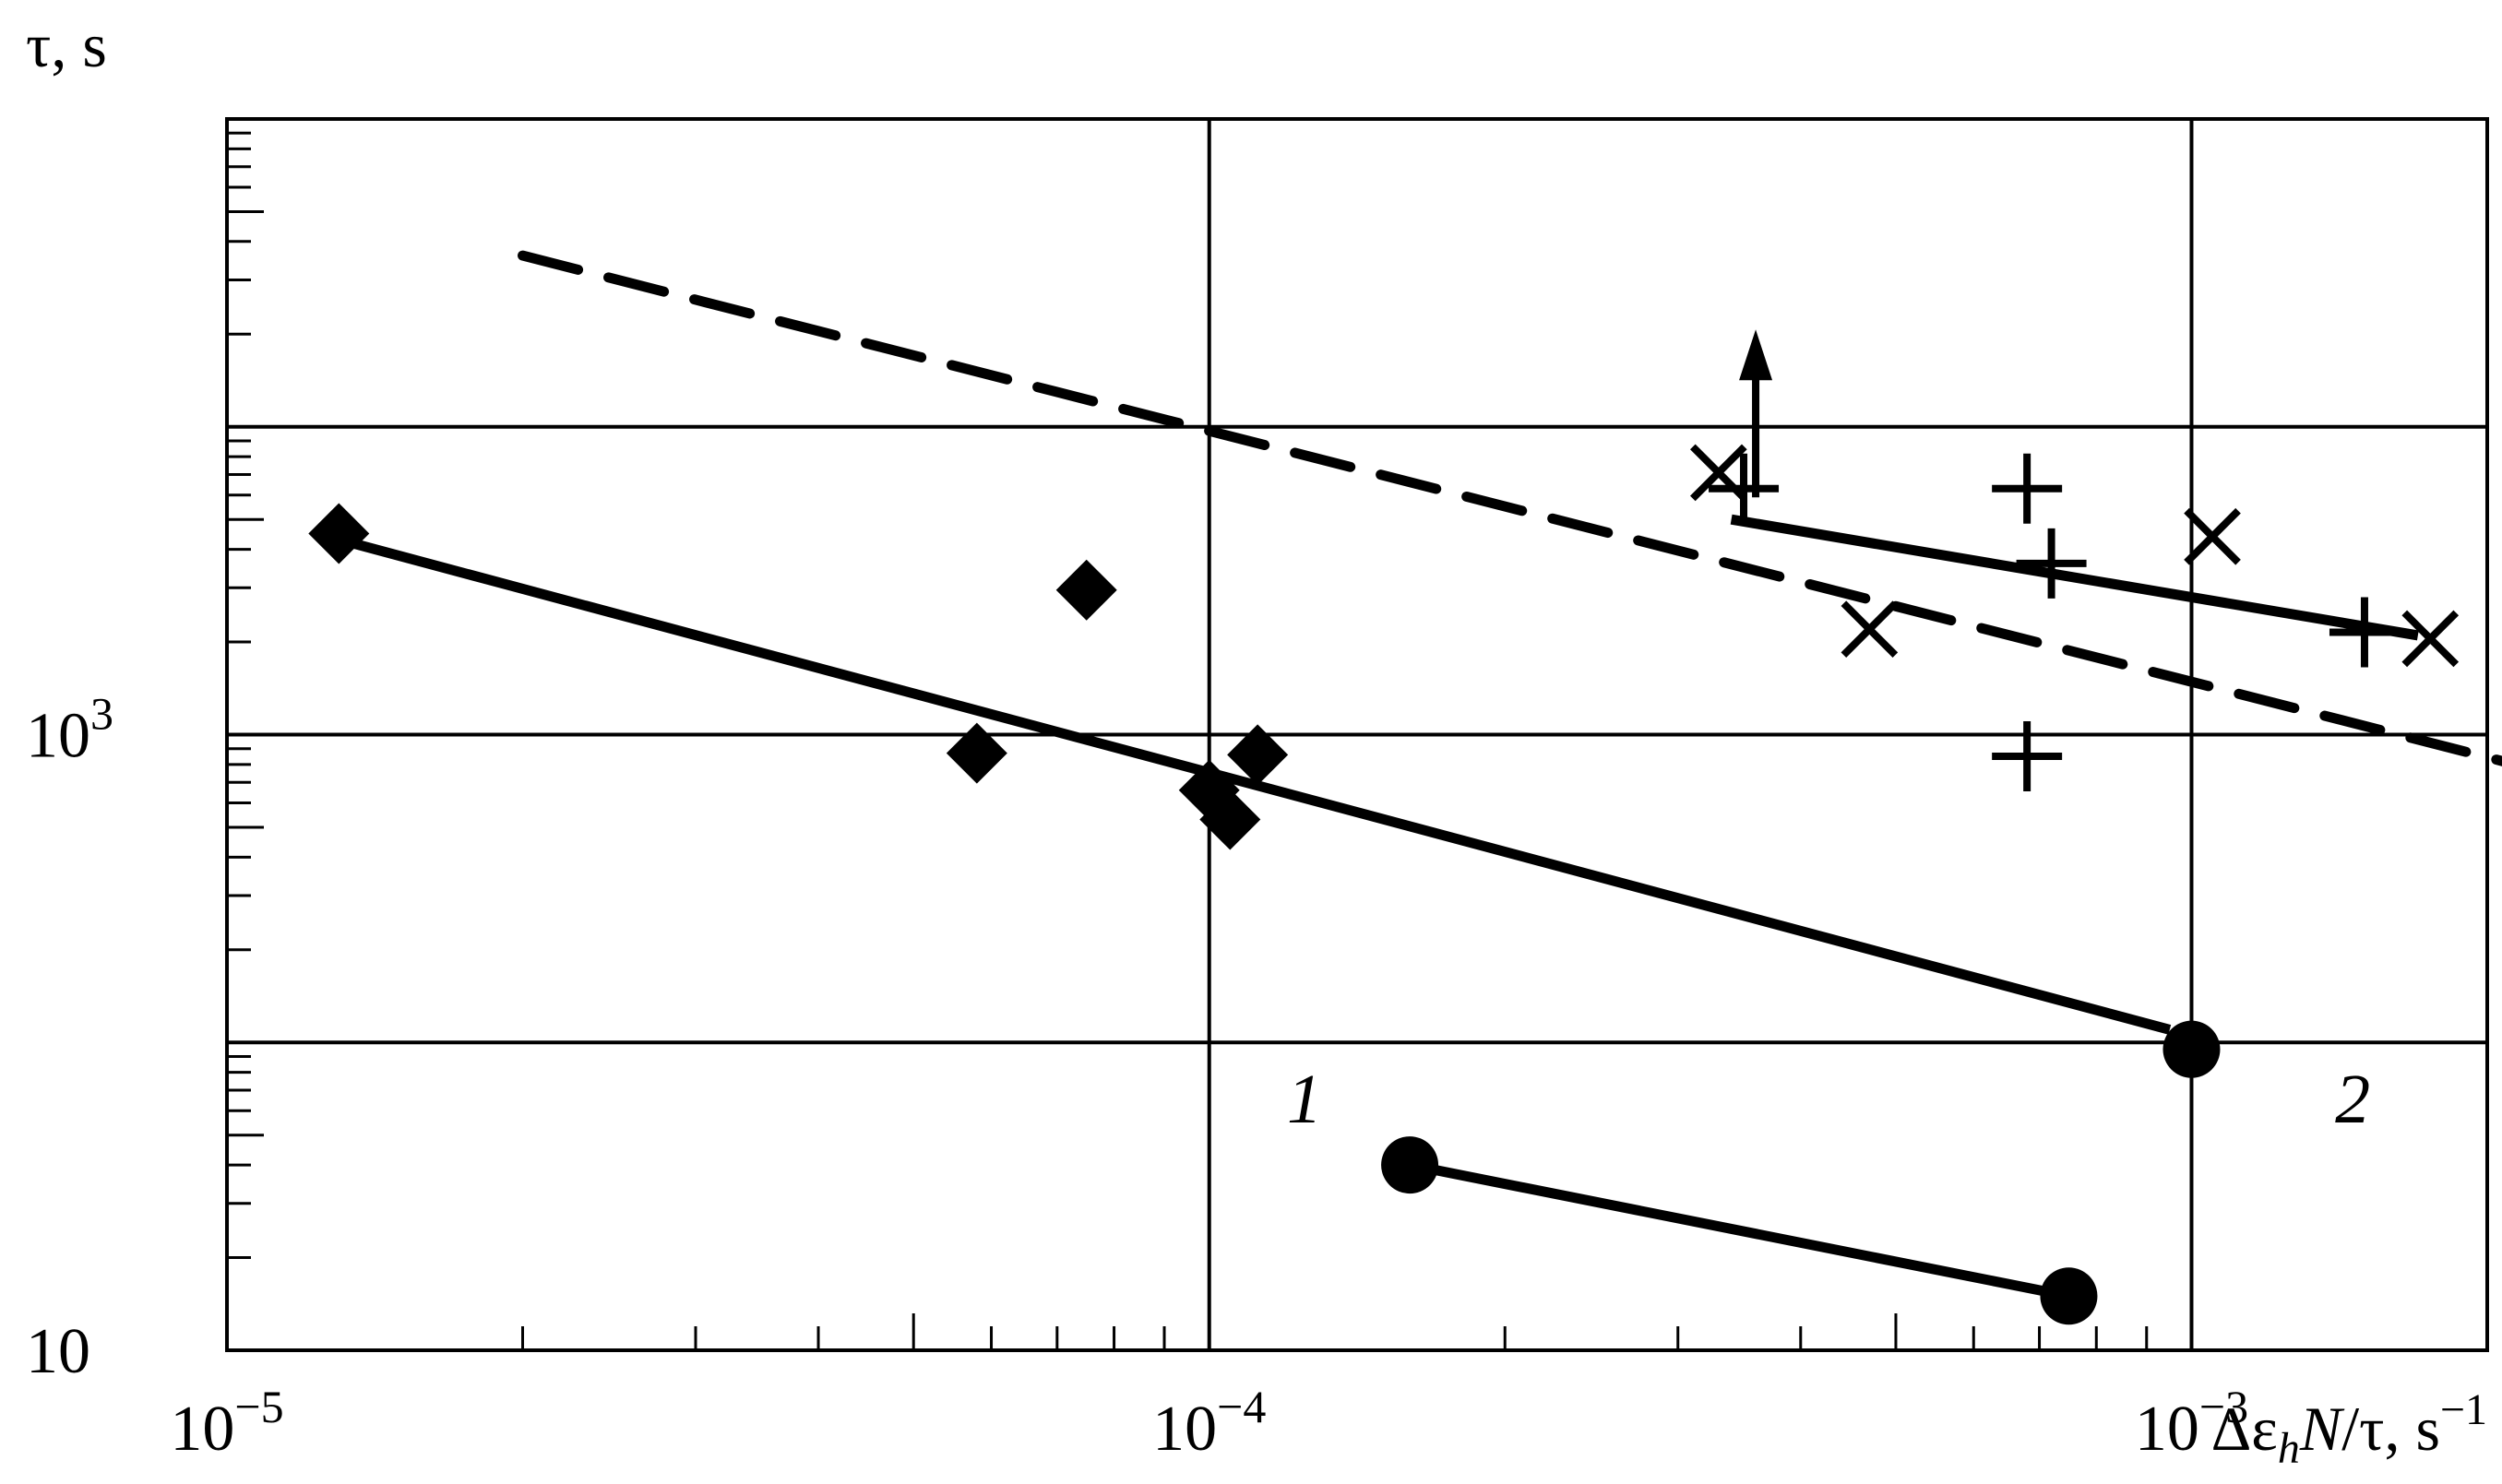  I want to click on x-axis-label: ΔεhN/τ, s−1, so click(2349, 1429).